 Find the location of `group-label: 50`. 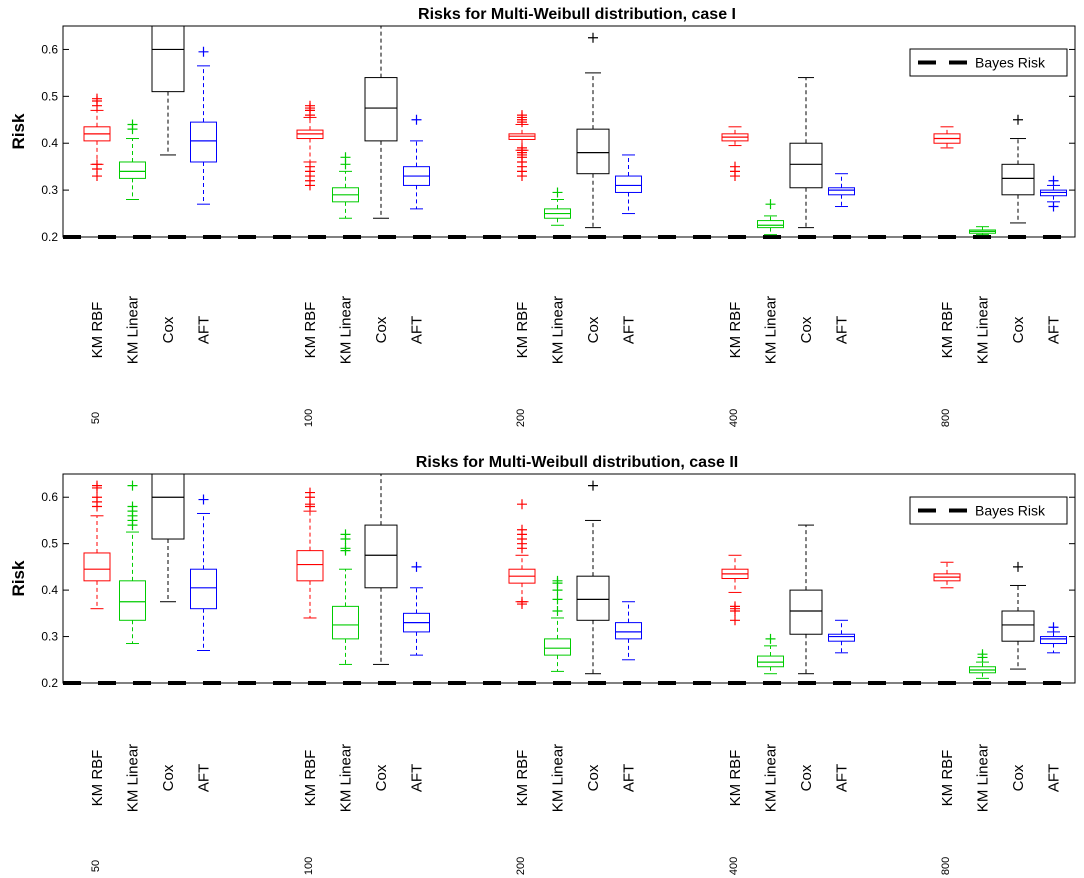

group-label: 50 is located at coordinates (96, 418).